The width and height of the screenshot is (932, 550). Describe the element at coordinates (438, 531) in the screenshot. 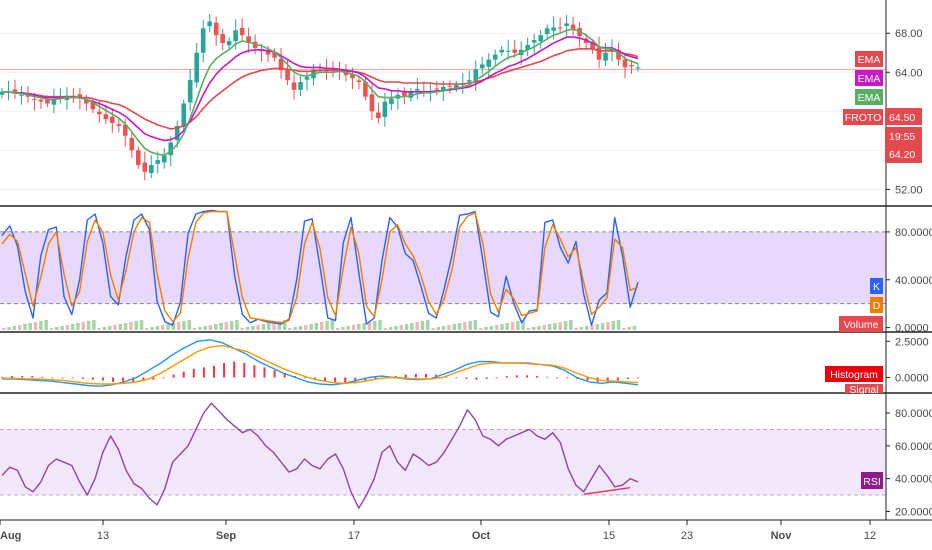

I see `time-axis: Aug 13 Sep 17 Oct 15 23 Nov 12` at that location.